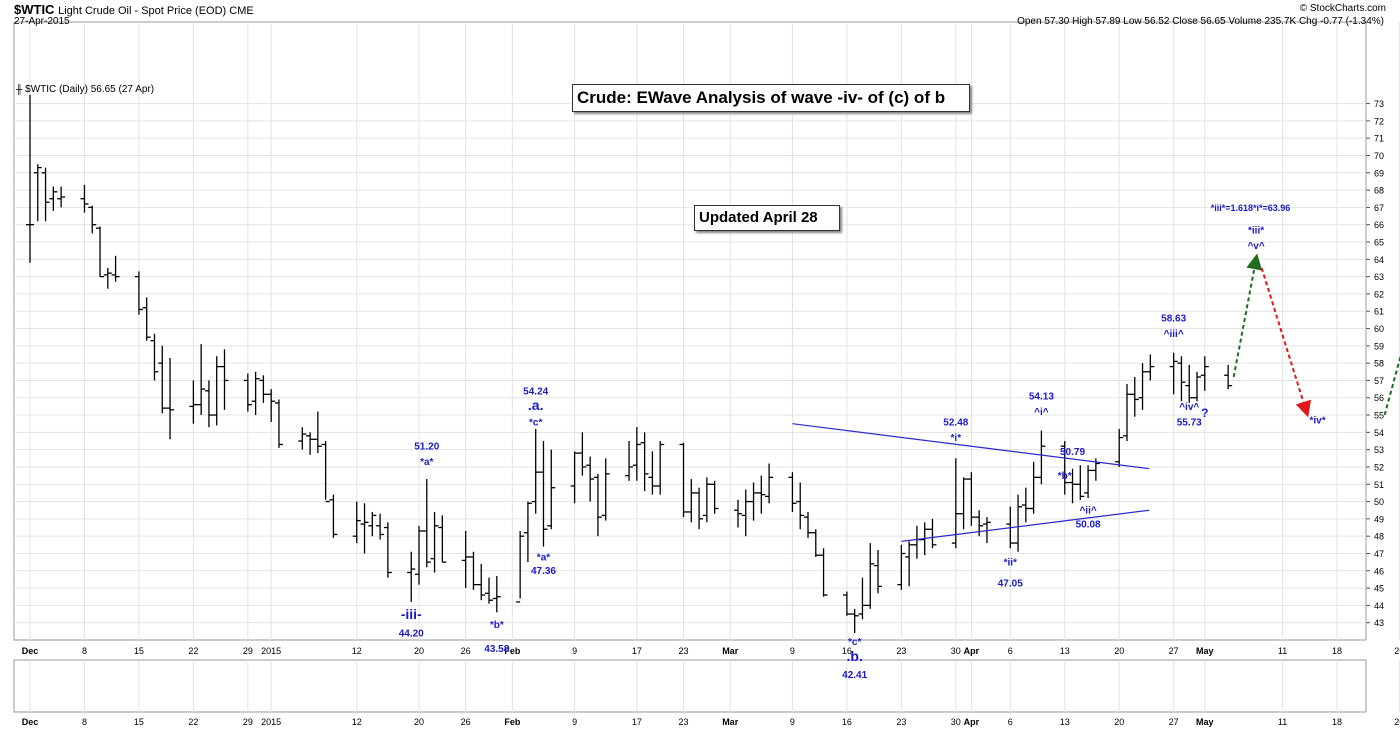  What do you see at coordinates (193, 651) in the screenshot?
I see `x-tick-label: 22` at bounding box center [193, 651].